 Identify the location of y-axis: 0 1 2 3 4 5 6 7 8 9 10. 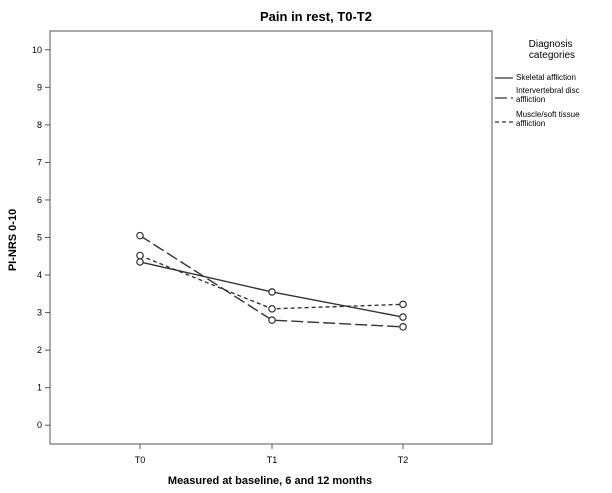
(41, 237).